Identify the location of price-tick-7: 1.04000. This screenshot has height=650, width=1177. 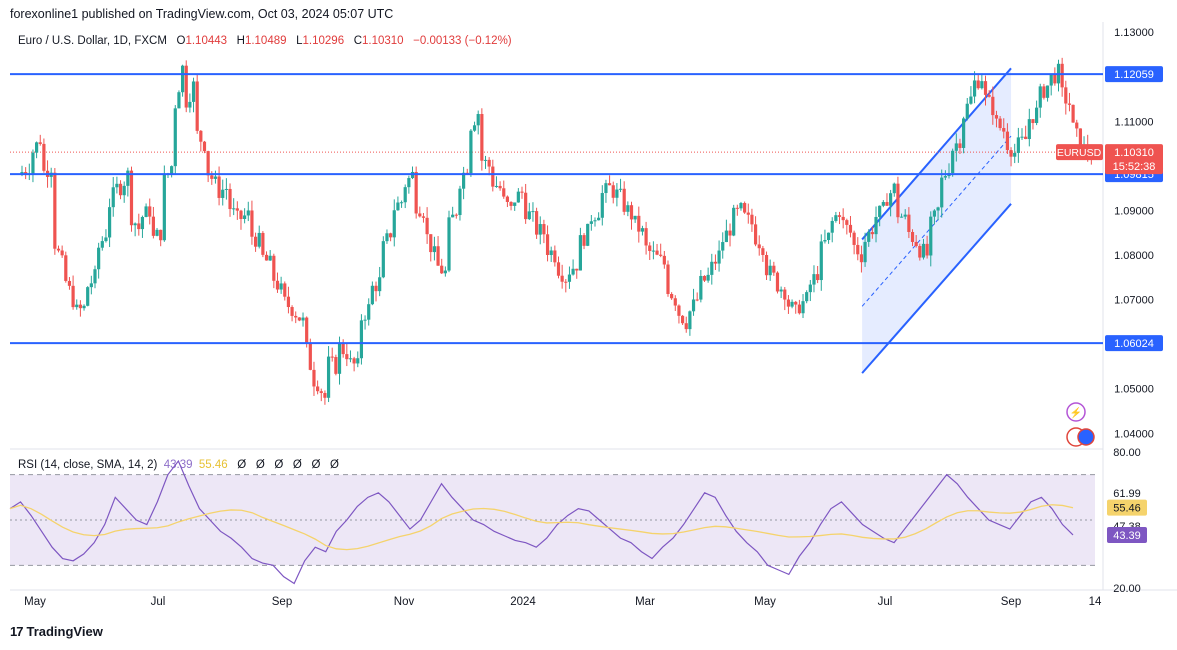
(1134, 434).